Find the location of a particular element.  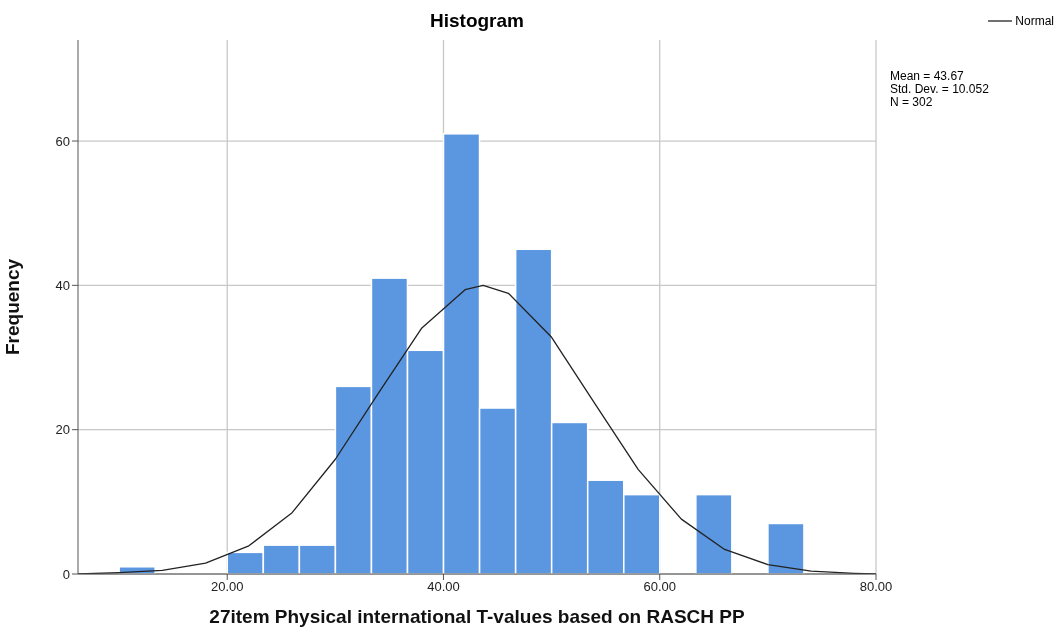

y-axis-title: Frequency is located at coordinates (12, 307).